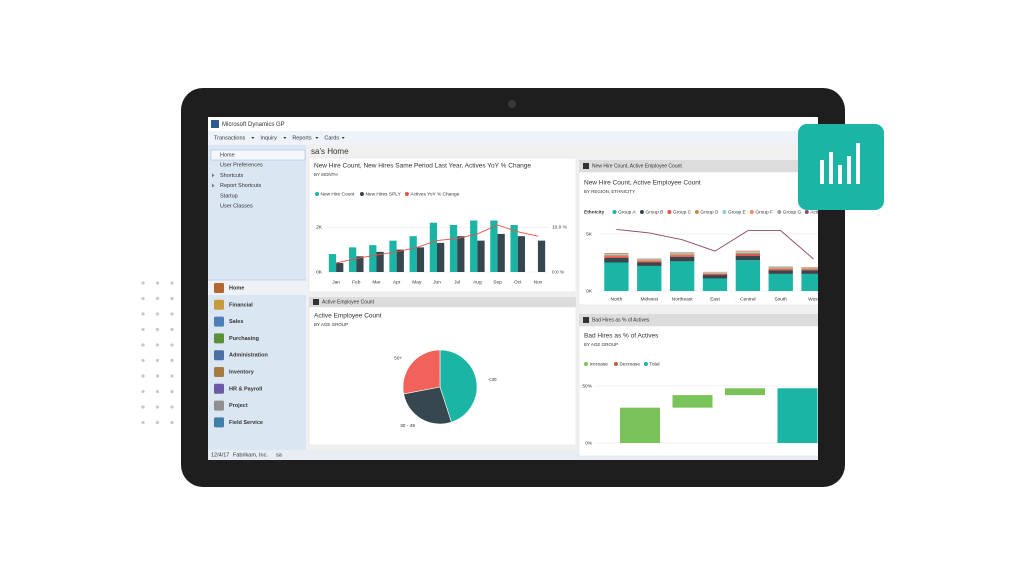 The height and width of the screenshot is (576, 1024). I want to click on x-tick-label: Feb, so click(356, 282).